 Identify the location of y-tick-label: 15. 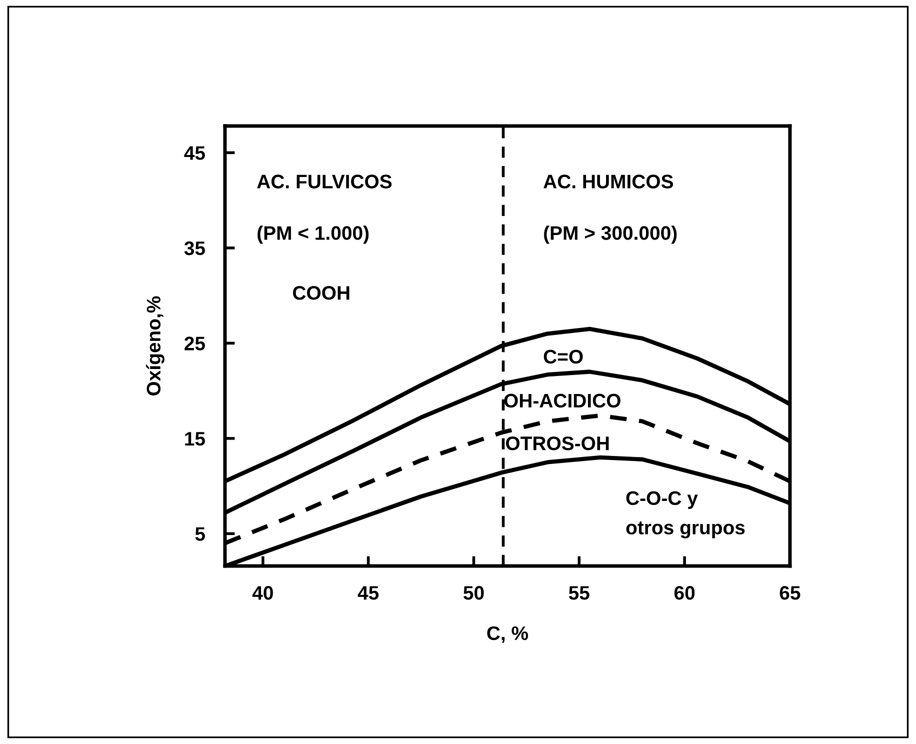
(195, 439).